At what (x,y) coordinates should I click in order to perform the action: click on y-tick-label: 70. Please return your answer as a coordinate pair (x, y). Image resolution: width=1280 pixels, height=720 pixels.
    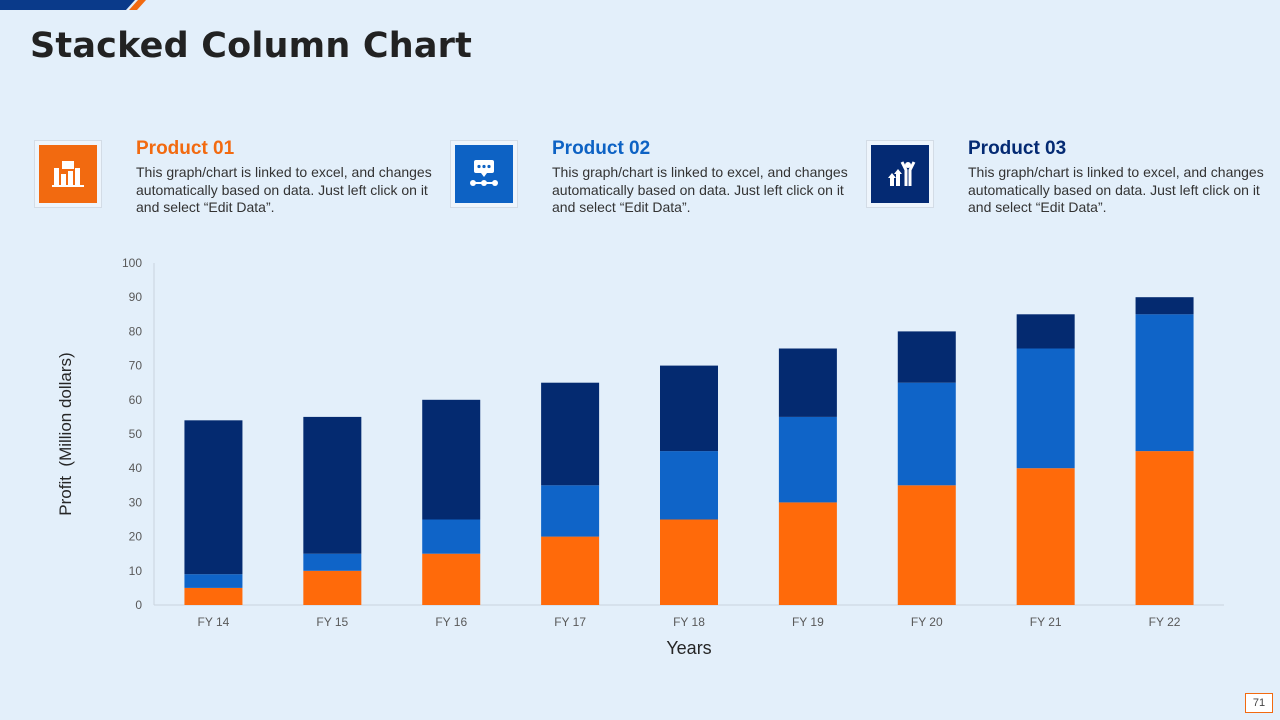
    Looking at the image, I should click on (136, 366).